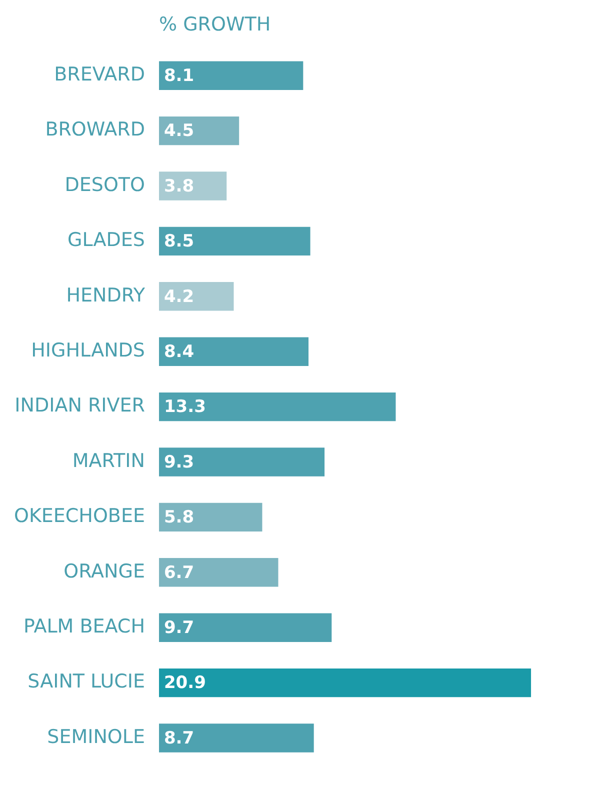  What do you see at coordinates (179, 186) in the screenshot?
I see `data-label: 3.8` at bounding box center [179, 186].